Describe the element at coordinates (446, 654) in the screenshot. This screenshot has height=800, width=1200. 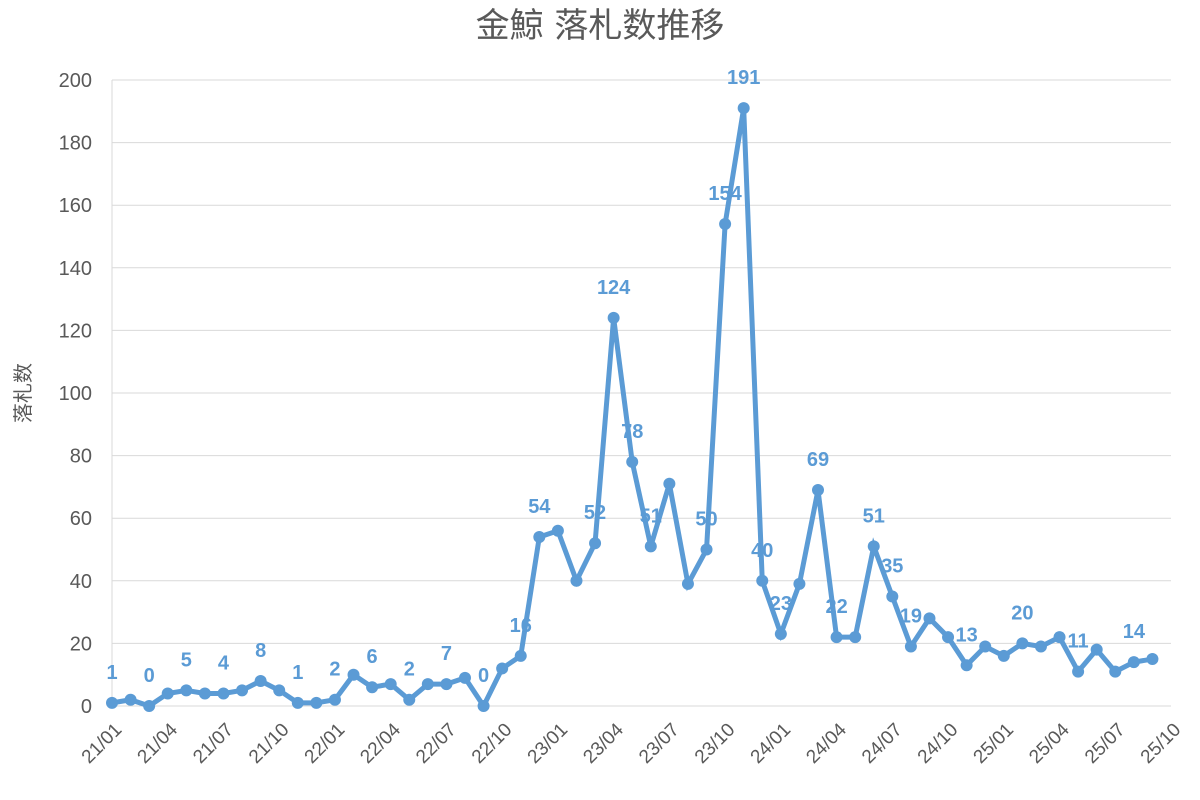
I see `data-label: 7` at that location.